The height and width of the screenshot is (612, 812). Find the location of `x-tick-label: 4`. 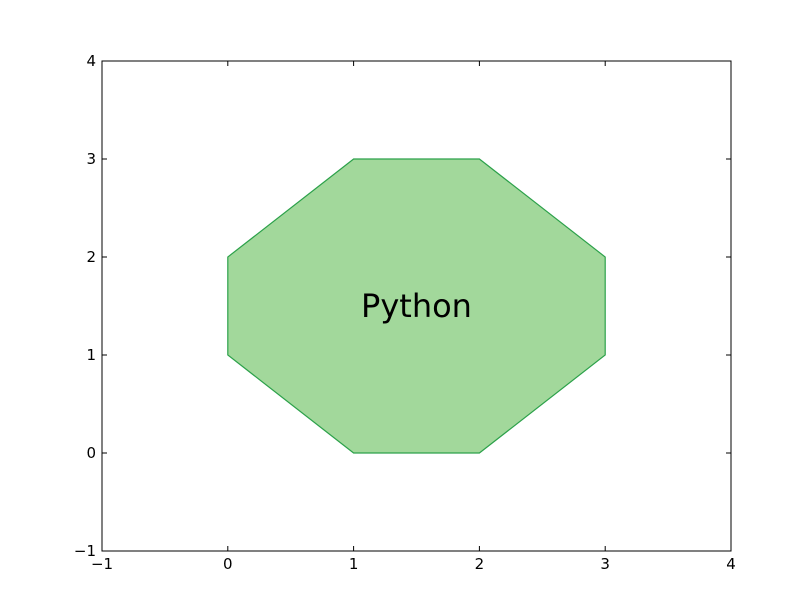

x-tick-label: 4 is located at coordinates (731, 564).